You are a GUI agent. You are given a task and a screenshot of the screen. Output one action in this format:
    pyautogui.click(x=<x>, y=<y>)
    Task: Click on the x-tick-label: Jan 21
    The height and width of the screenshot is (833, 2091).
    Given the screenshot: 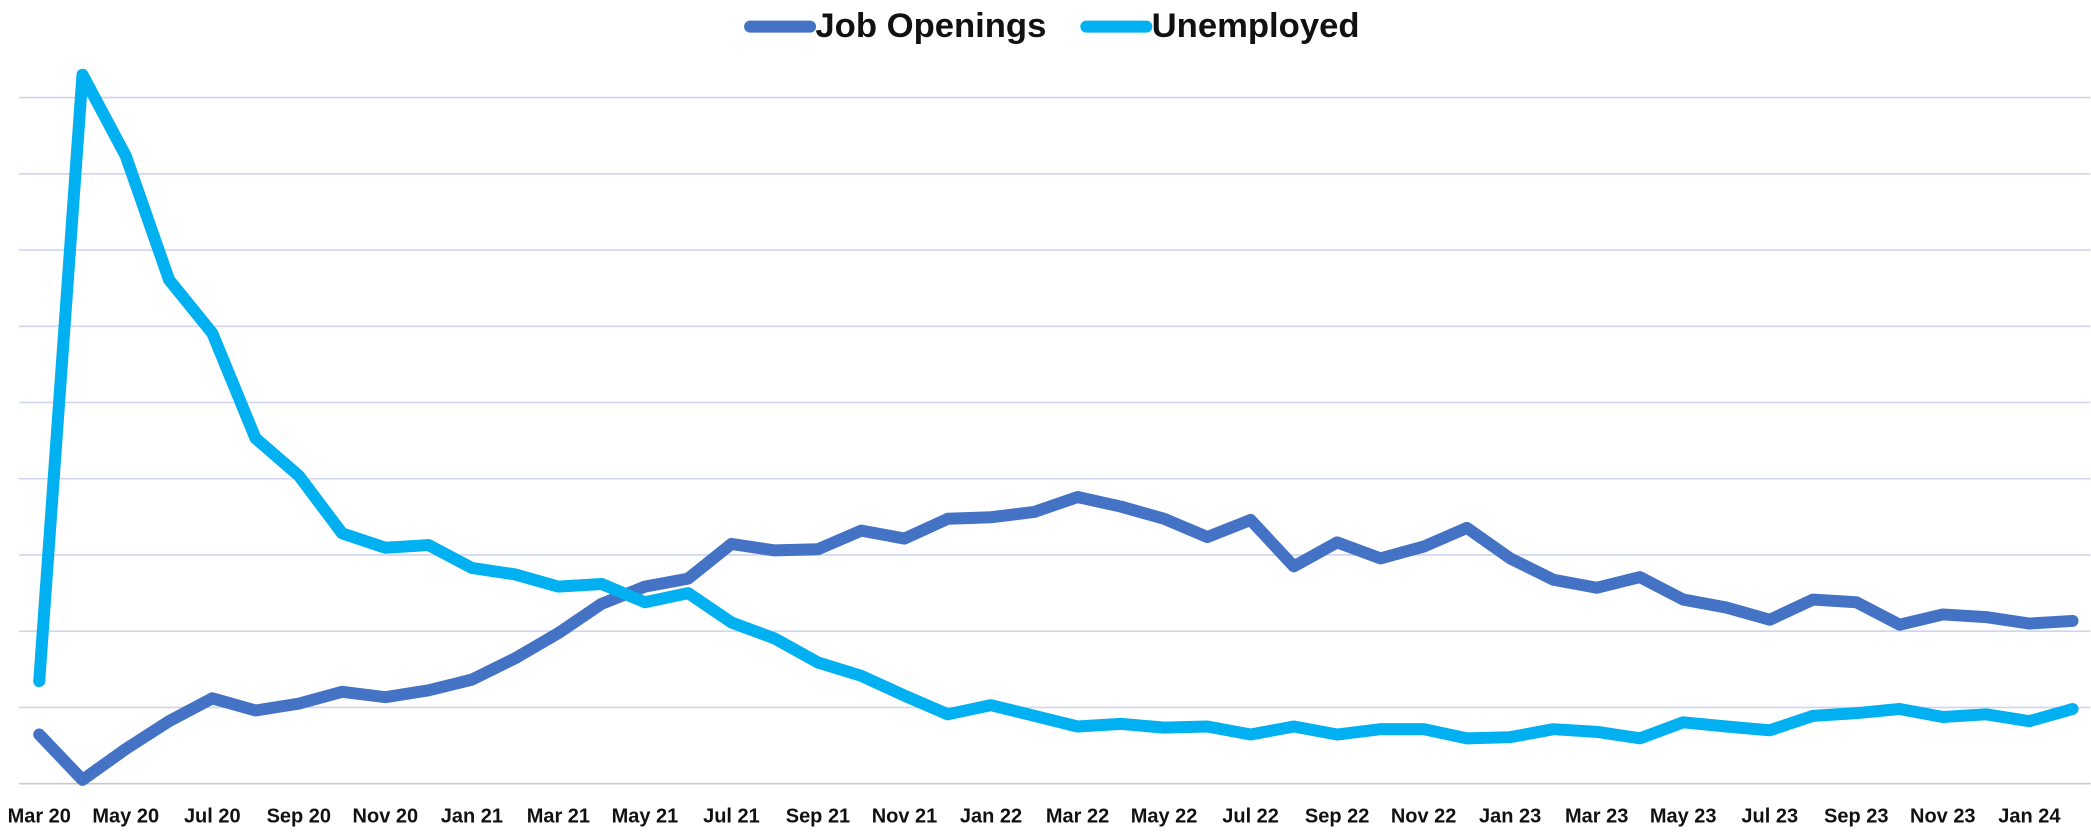 What is the action you would take?
    pyautogui.click(x=472, y=816)
    